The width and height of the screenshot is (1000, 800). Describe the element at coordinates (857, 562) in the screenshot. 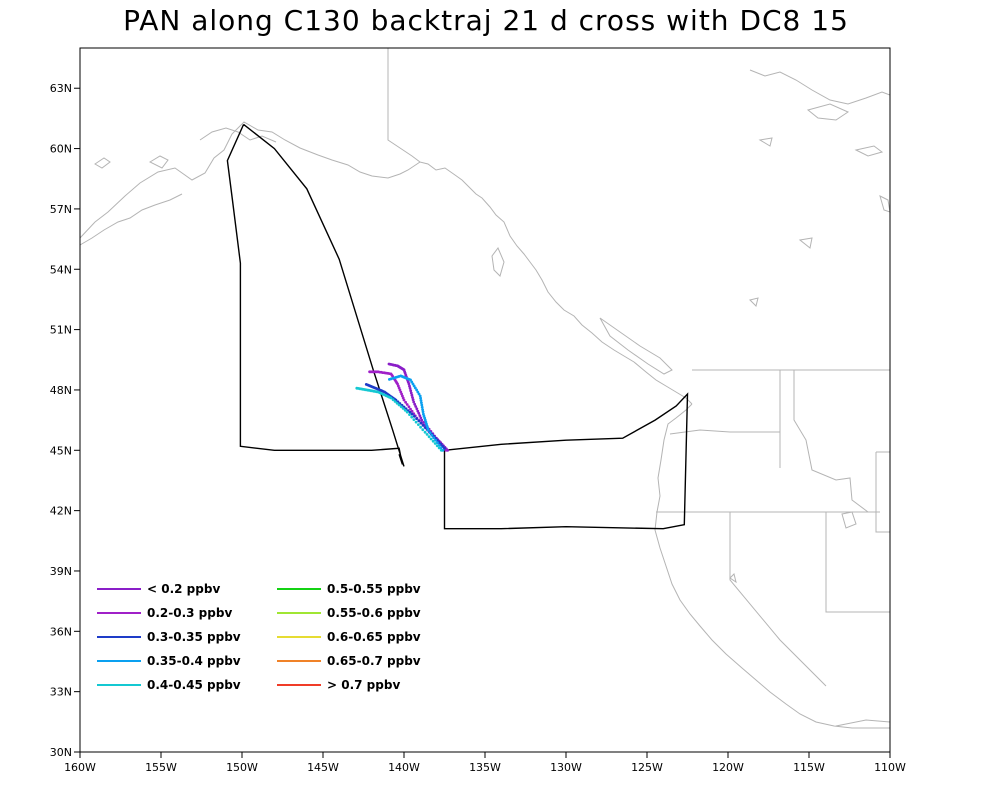

I see `nv-az-border` at that location.